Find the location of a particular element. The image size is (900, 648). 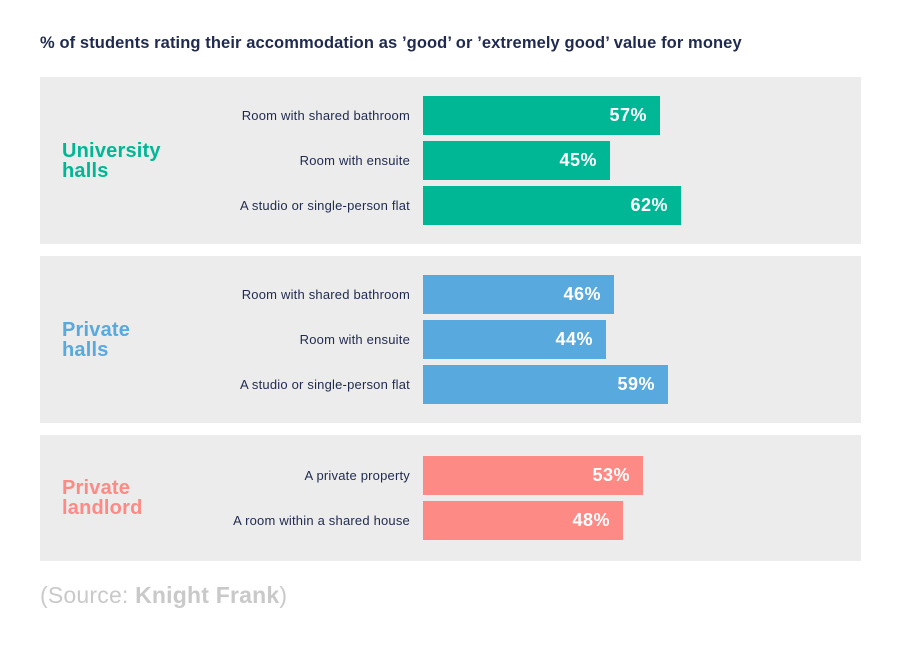

bar-value-label: 44% is located at coordinates (574, 339).